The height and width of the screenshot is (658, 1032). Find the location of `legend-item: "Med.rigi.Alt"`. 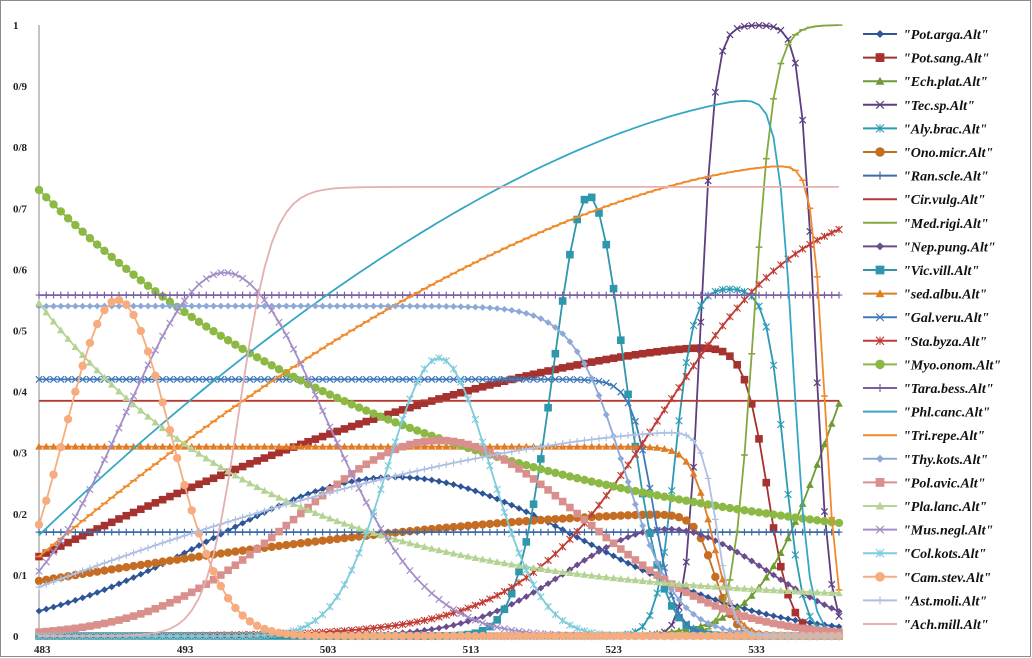

legend-item: "Med.rigi.Alt" is located at coordinates (926, 224).